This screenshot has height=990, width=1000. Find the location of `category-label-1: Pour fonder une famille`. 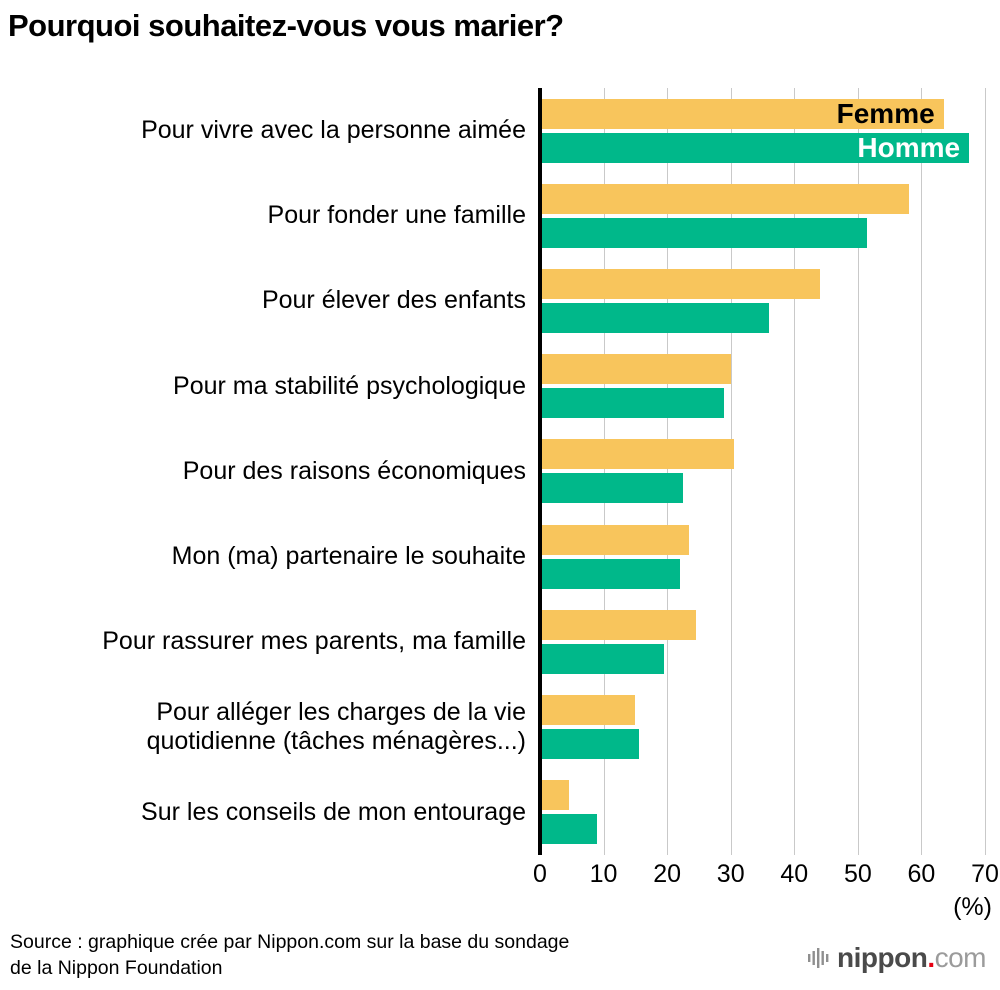

category-label-1: Pour fonder une famille is located at coordinates (396, 215).